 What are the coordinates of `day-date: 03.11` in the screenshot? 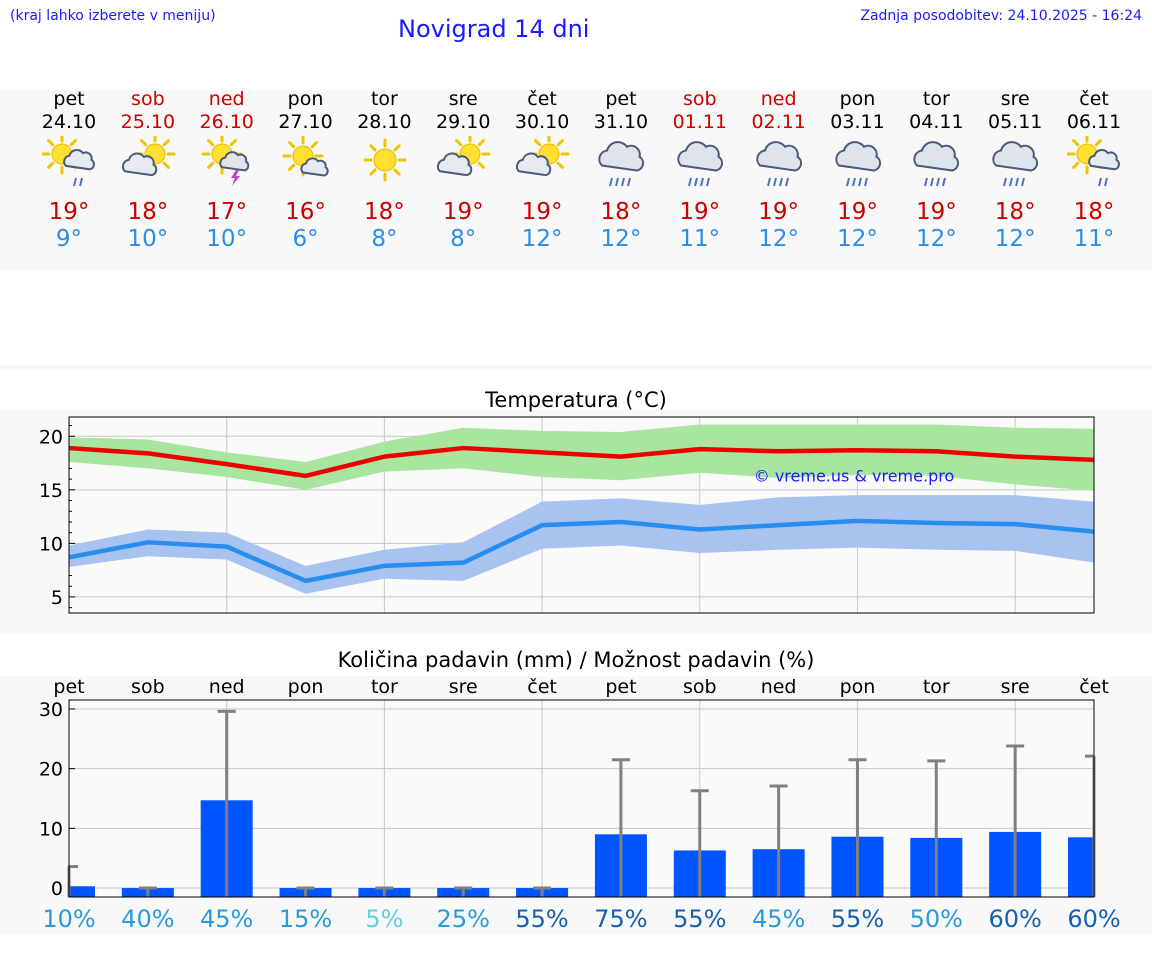 It's located at (857, 122).